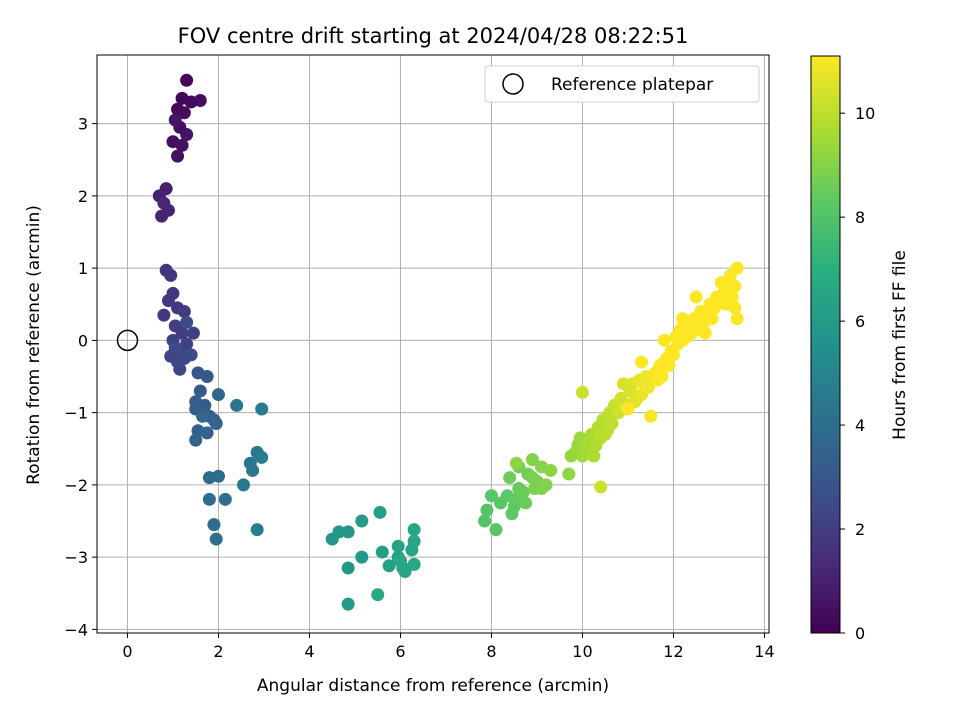 The width and height of the screenshot is (960, 720). Describe the element at coordinates (632, 85) in the screenshot. I see `legend-label: Reference platepar` at that location.